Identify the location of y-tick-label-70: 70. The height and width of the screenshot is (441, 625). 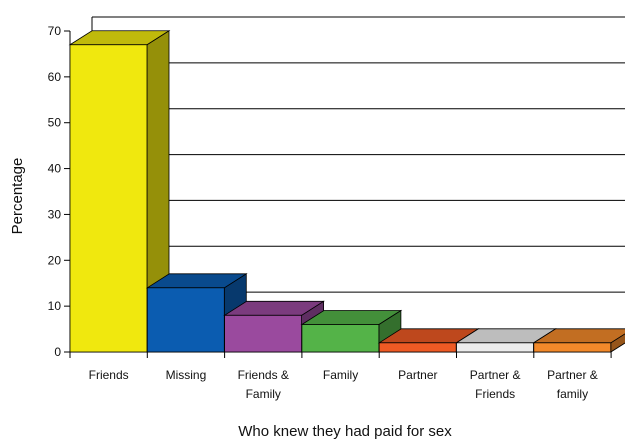
(55, 31).